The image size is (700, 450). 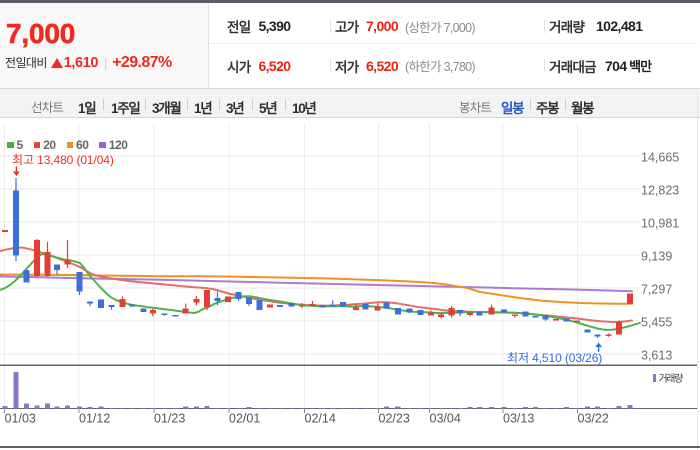 What do you see at coordinates (660, 191) in the screenshot?
I see `svg-text: 12,823` at bounding box center [660, 191].